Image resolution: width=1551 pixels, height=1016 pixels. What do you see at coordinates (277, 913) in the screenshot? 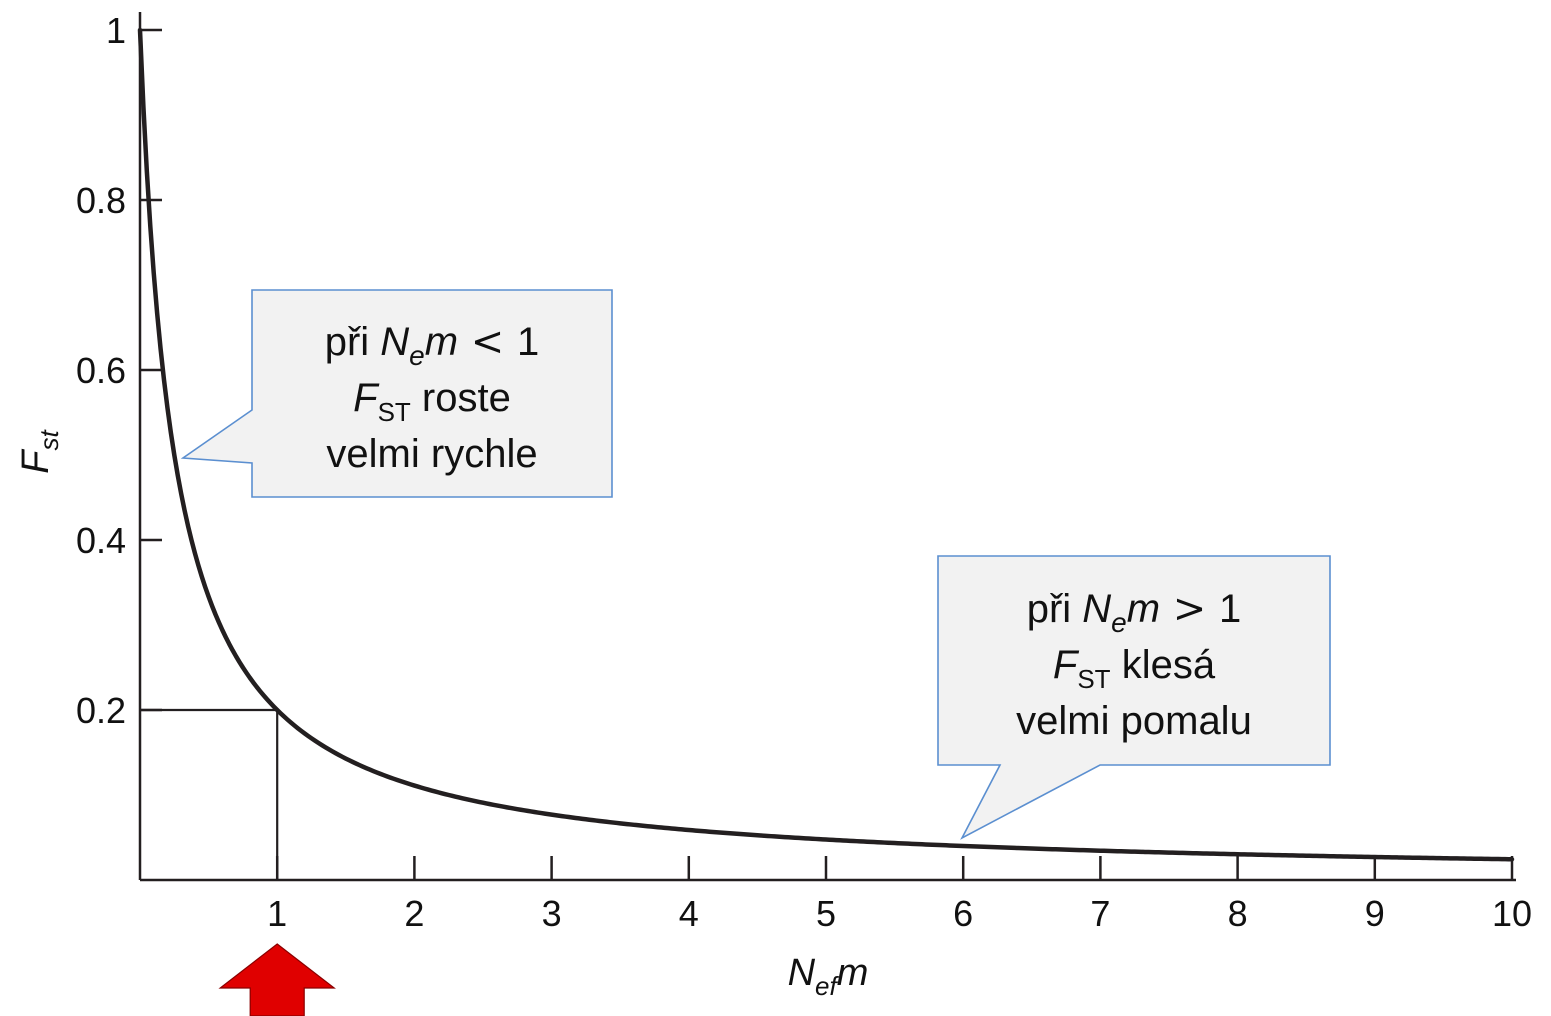
I see `x-tick-label: 1` at bounding box center [277, 913].